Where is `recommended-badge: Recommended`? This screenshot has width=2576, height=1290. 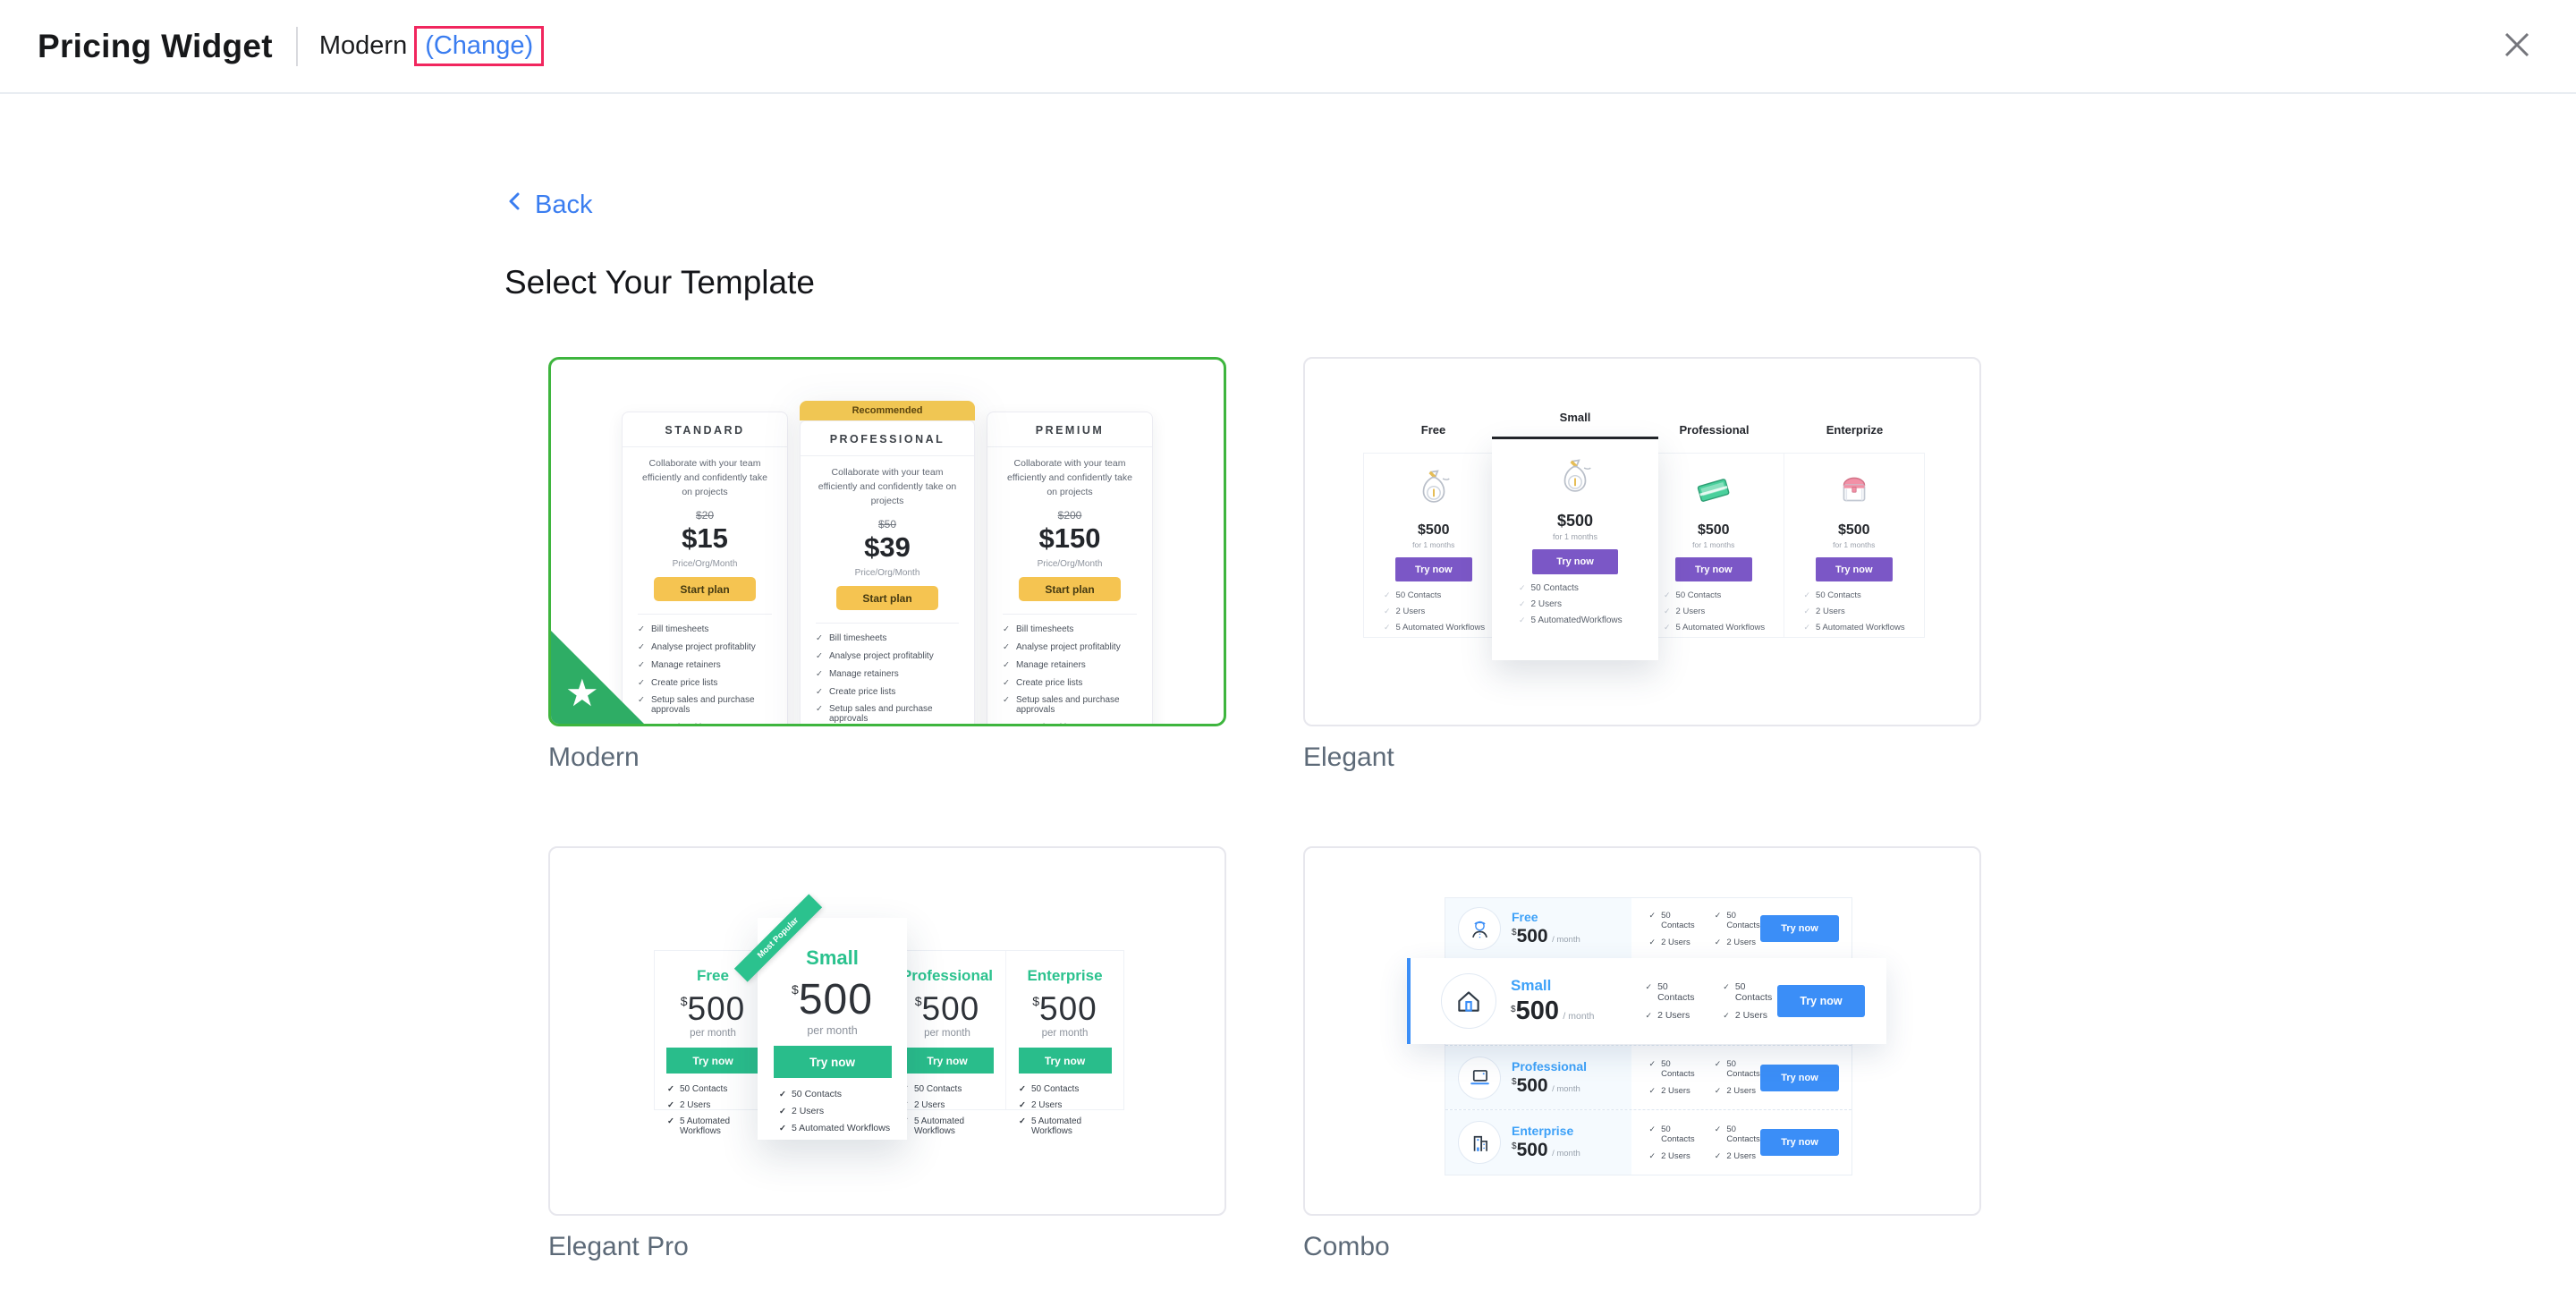
recommended-badge: Recommended is located at coordinates (887, 410).